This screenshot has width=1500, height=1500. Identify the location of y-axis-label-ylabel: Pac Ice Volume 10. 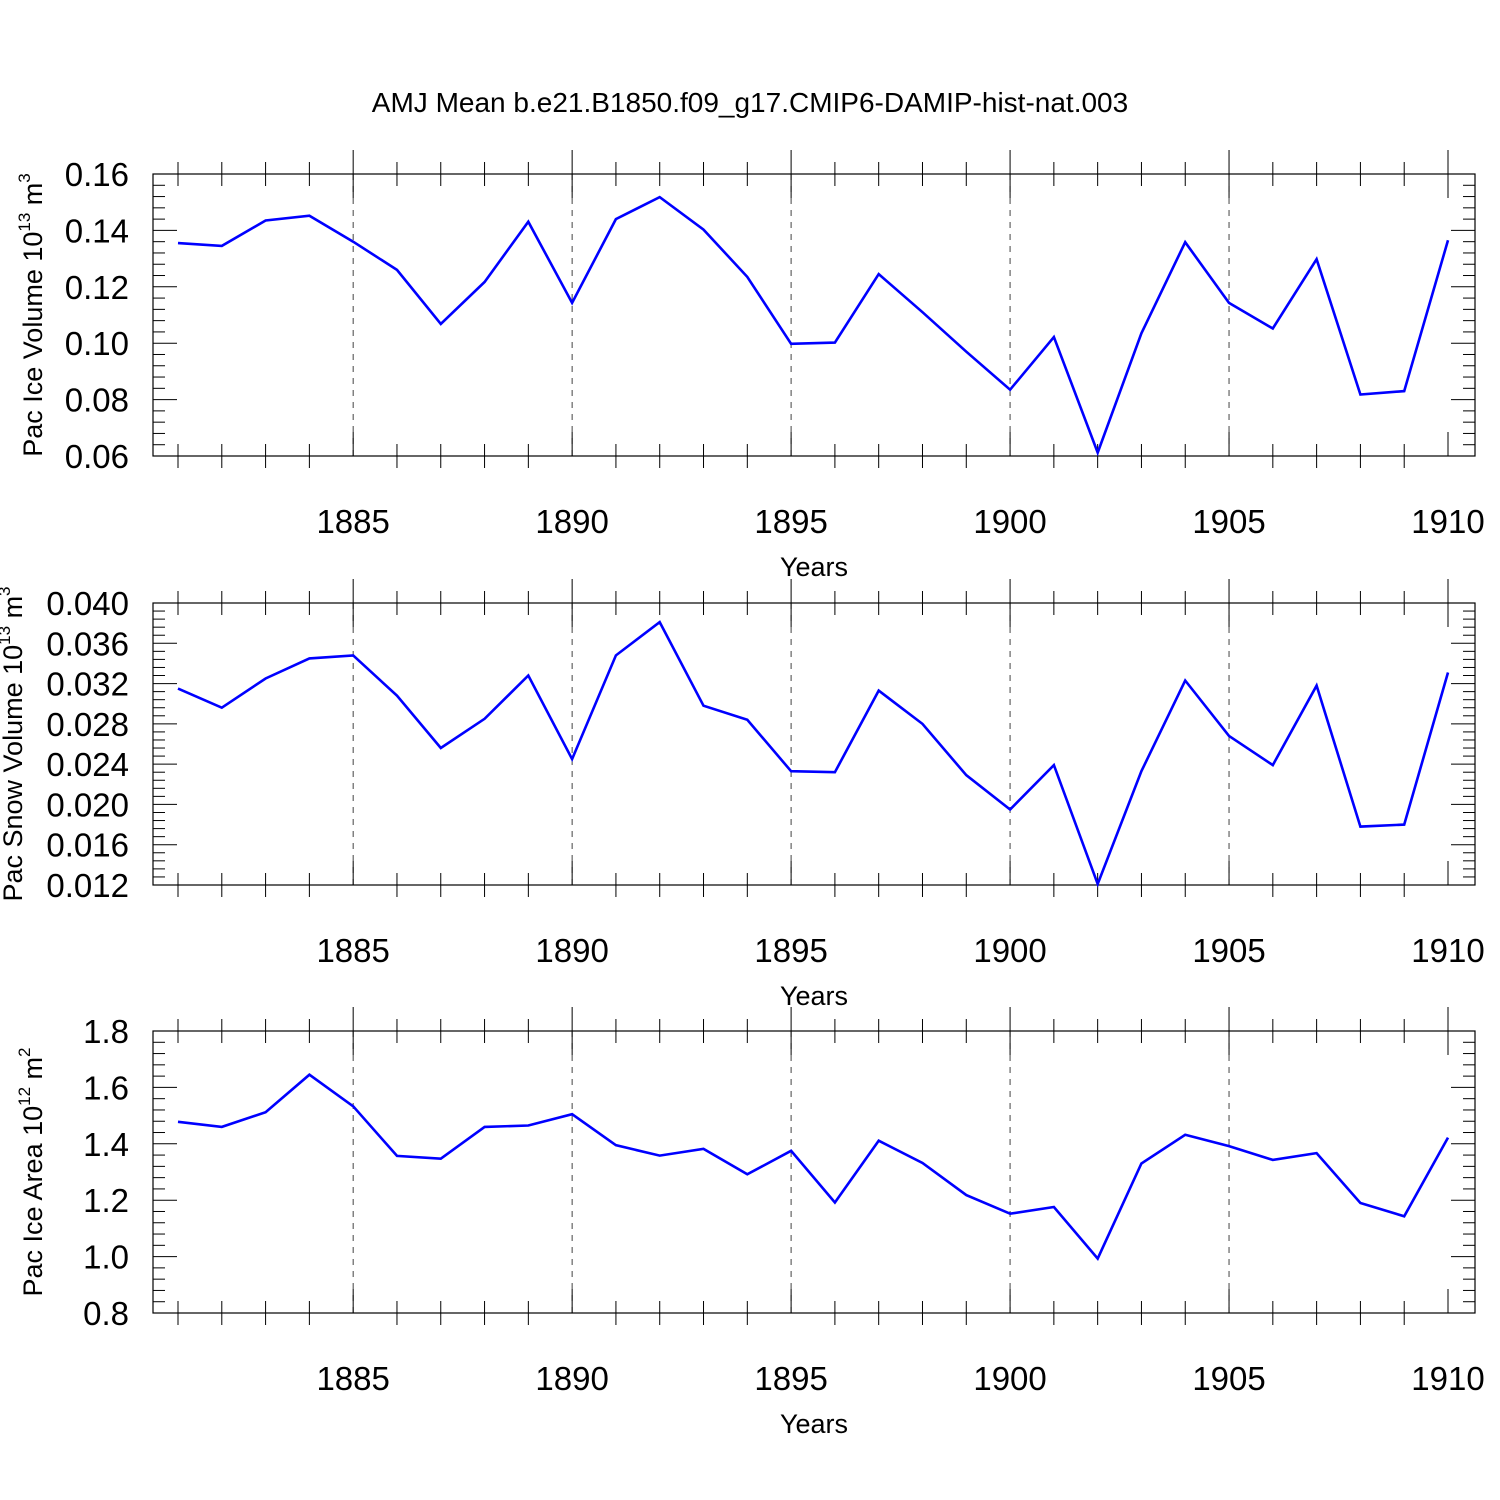
(33, 344).